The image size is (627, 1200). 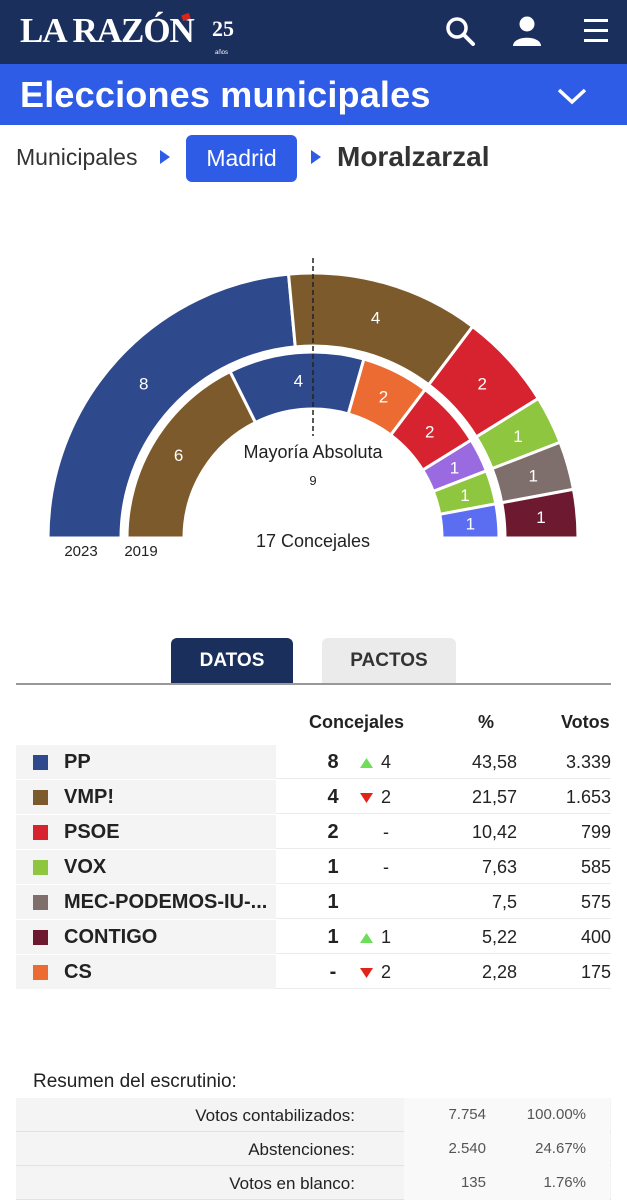 I want to click on table-row: MEC-PODEMOS-IU-... 1 7,5 575, so click(x=313, y=902).